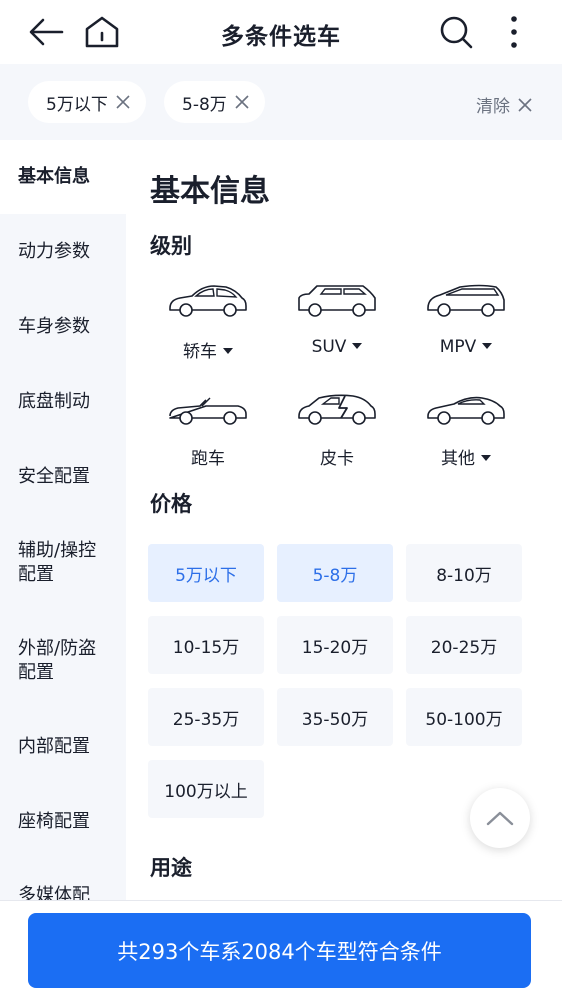 The width and height of the screenshot is (562, 998). What do you see at coordinates (206, 789) in the screenshot?
I see `price-option-over-100w: 100万以上` at bounding box center [206, 789].